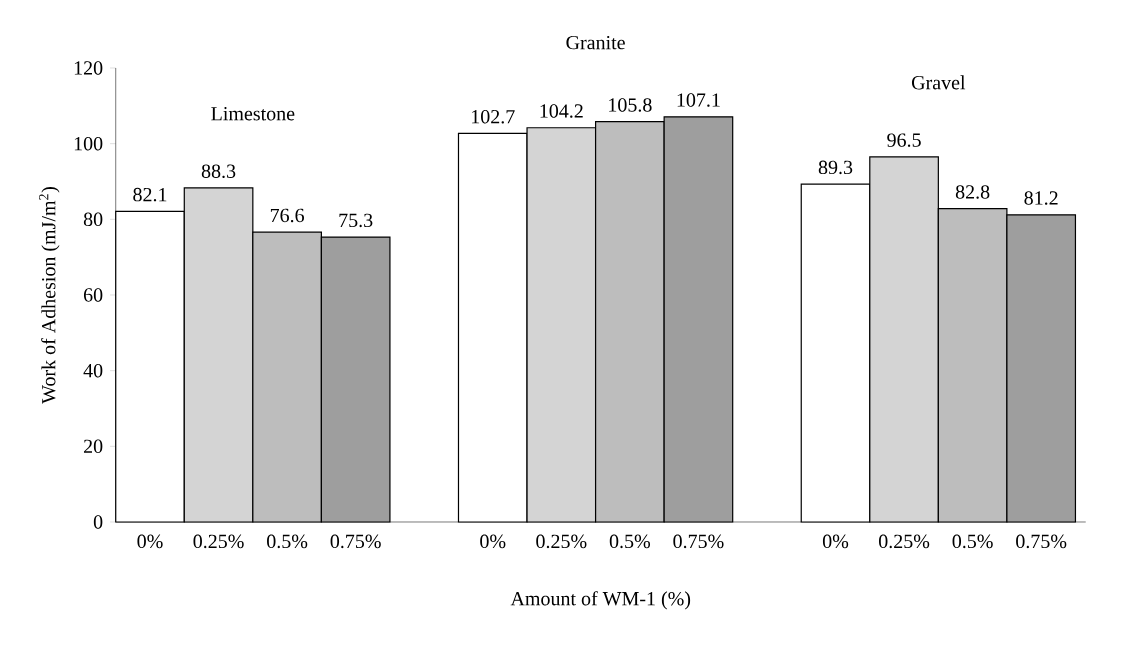  What do you see at coordinates (972, 192) in the screenshot?
I see `data-label: 82.8` at bounding box center [972, 192].